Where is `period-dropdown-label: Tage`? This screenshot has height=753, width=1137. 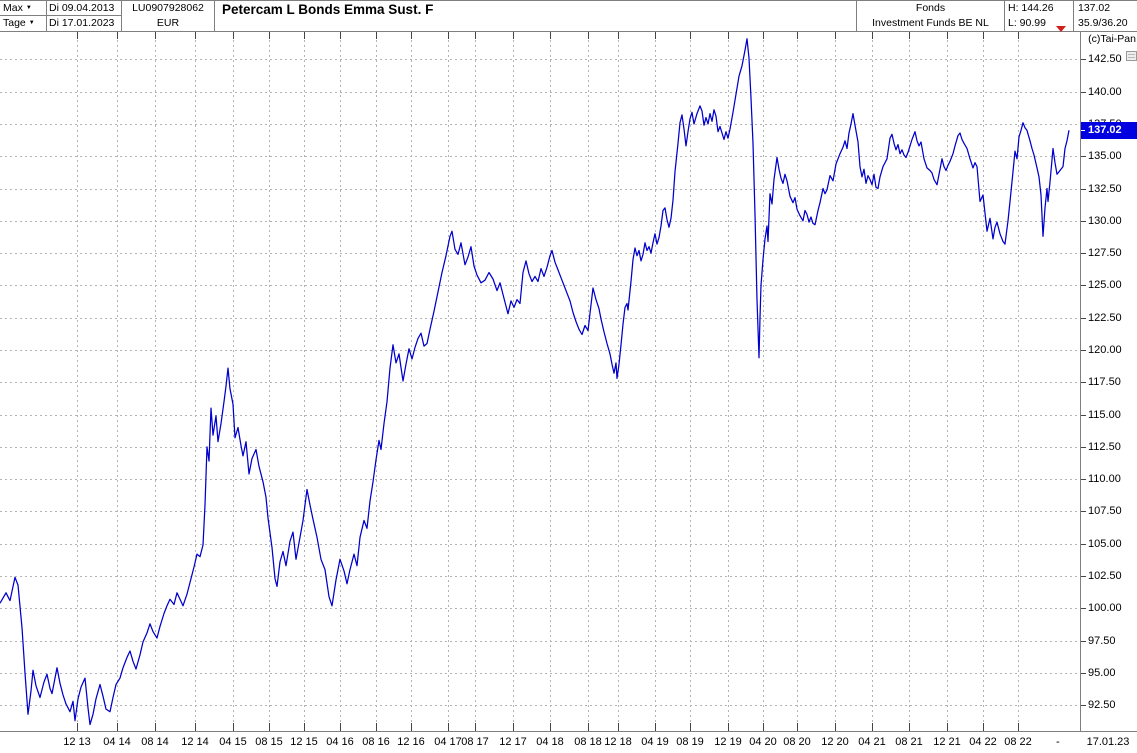 period-dropdown-label: Tage is located at coordinates (14, 23).